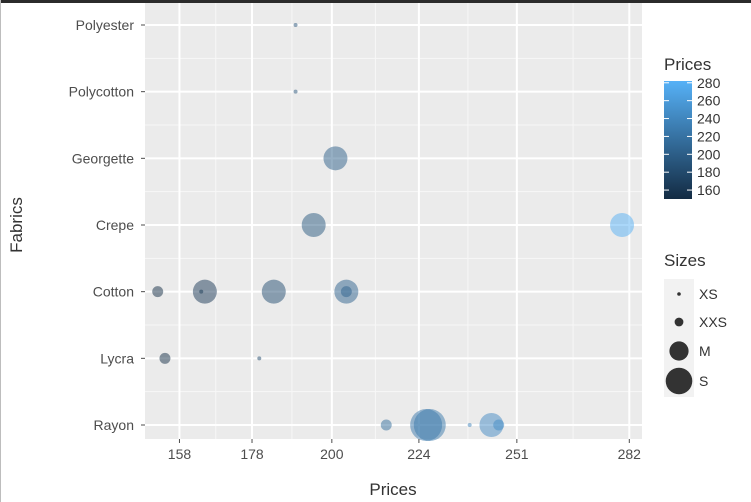 This screenshot has height=502, width=751. What do you see at coordinates (419, 454) in the screenshot?
I see `x-tick-label: 224` at bounding box center [419, 454].